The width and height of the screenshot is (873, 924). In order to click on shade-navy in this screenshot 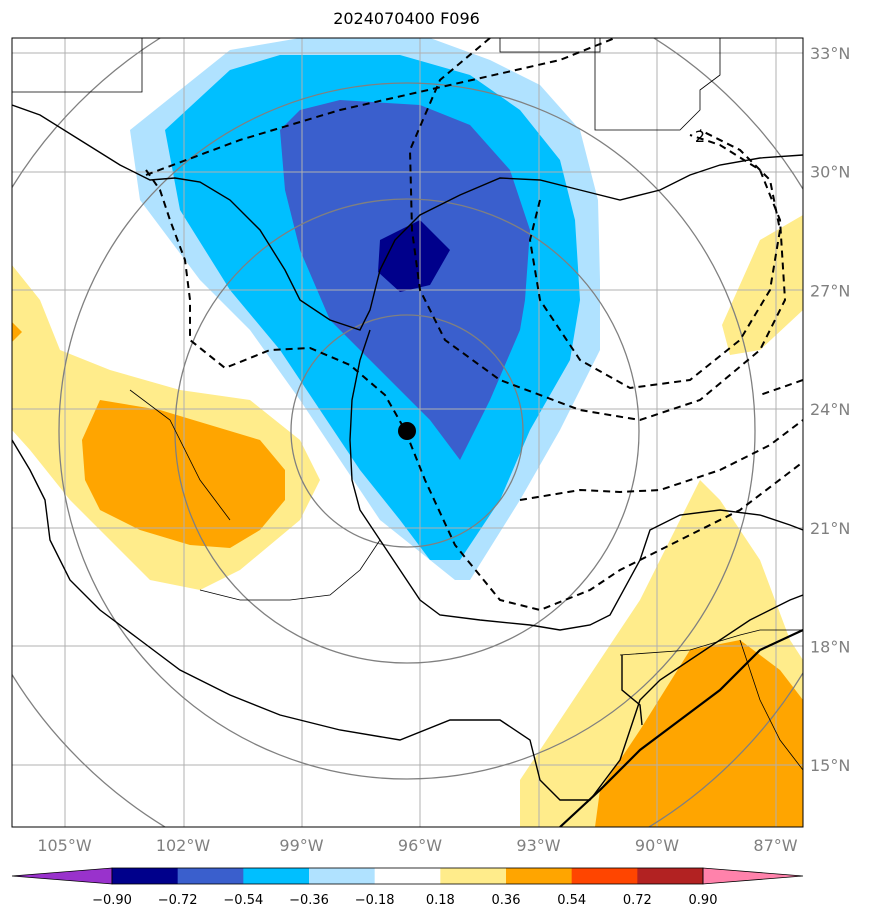, I will do `click(414, 256)`.